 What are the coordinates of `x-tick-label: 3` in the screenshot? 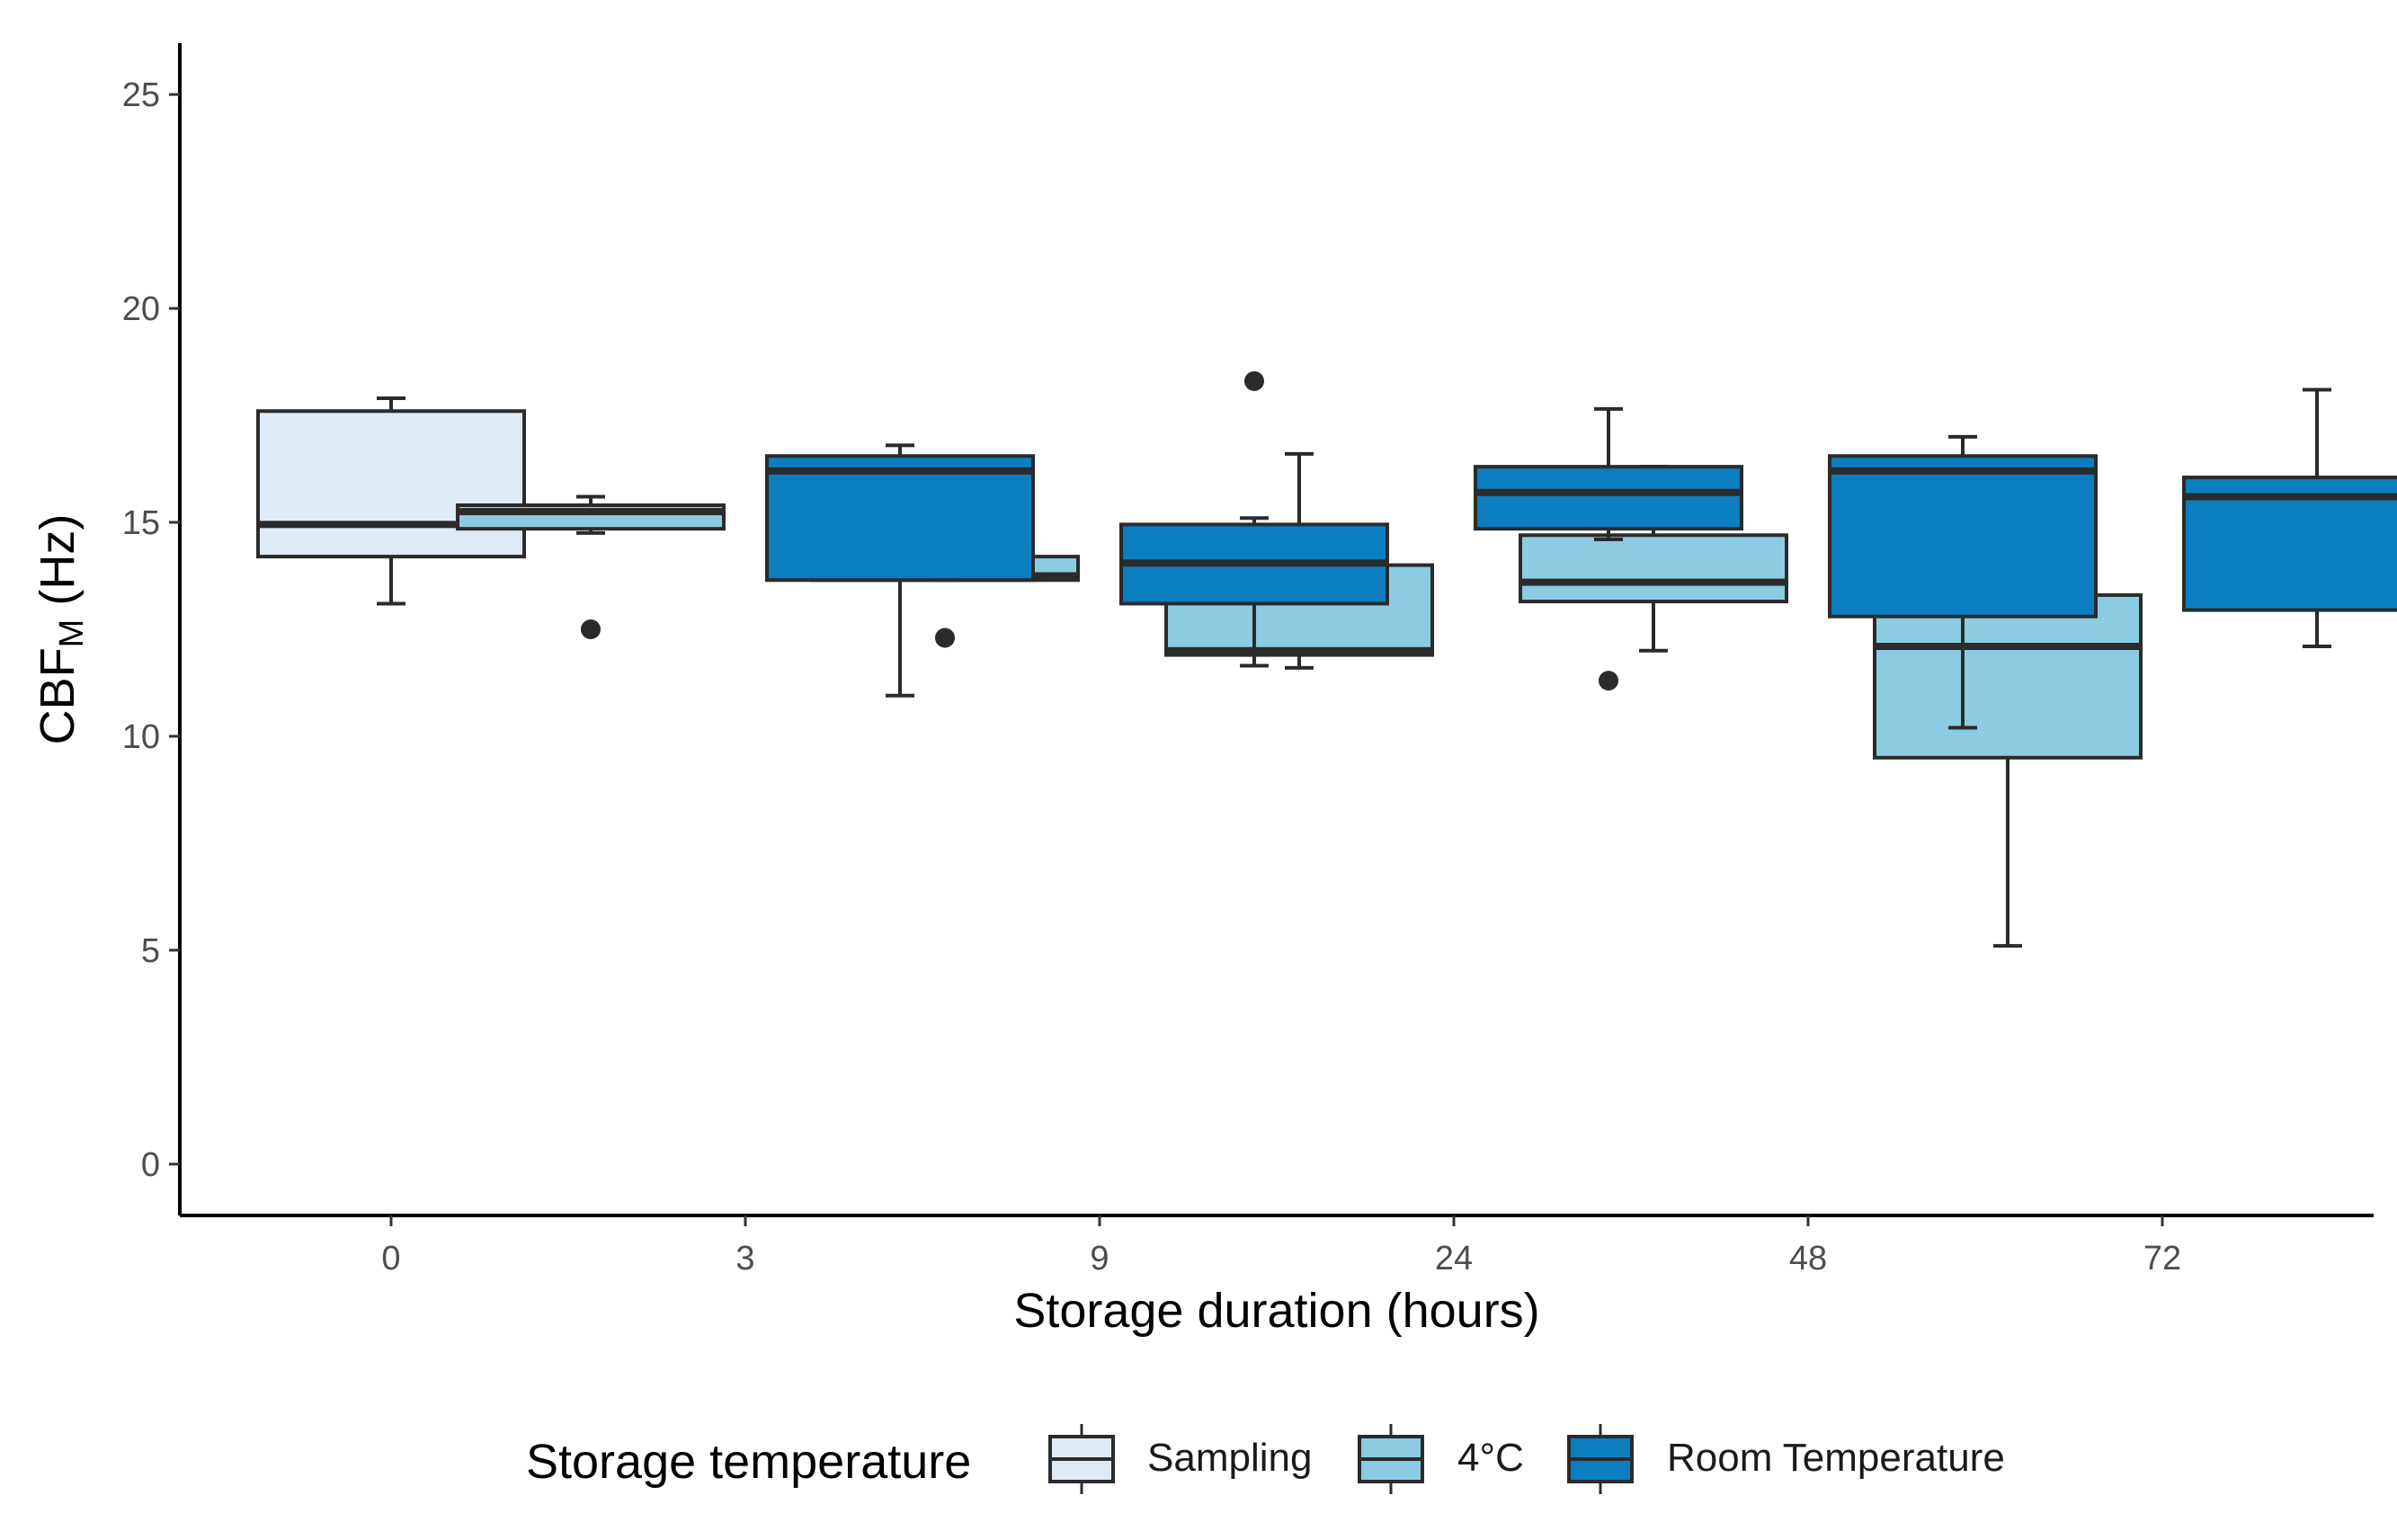 It's located at (744, 1258).